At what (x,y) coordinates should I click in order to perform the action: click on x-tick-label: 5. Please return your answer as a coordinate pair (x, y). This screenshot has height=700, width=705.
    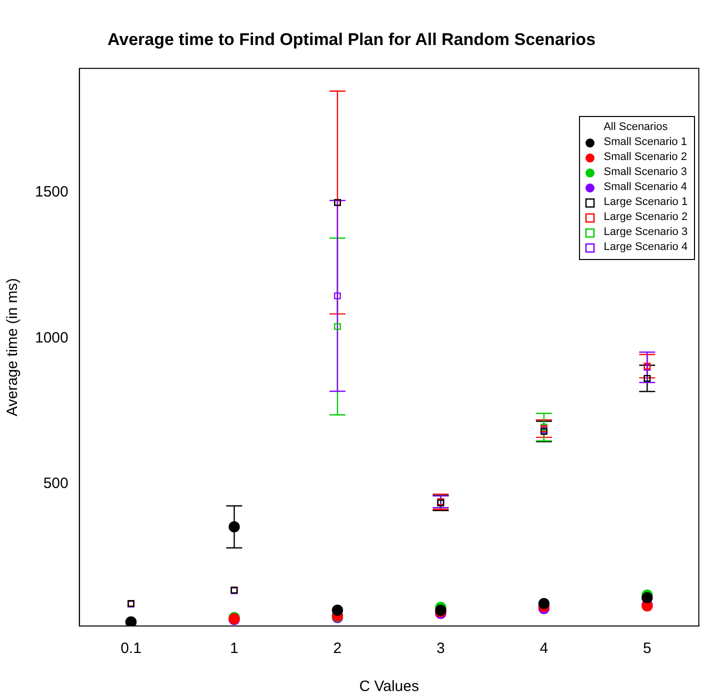
    Looking at the image, I should click on (647, 649).